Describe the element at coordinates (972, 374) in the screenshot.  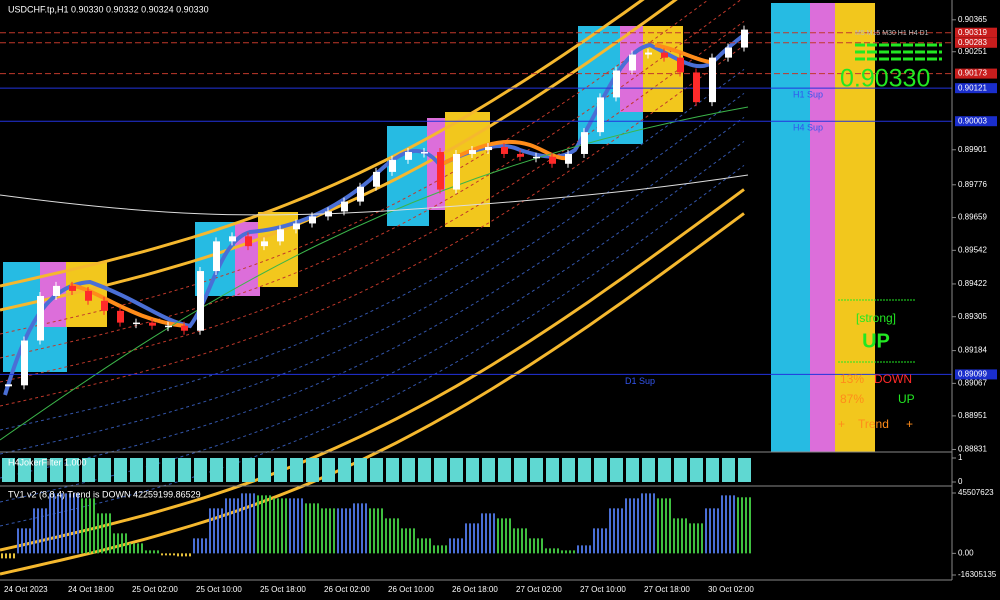
I see `price-tag-label: 0.89099` at that location.